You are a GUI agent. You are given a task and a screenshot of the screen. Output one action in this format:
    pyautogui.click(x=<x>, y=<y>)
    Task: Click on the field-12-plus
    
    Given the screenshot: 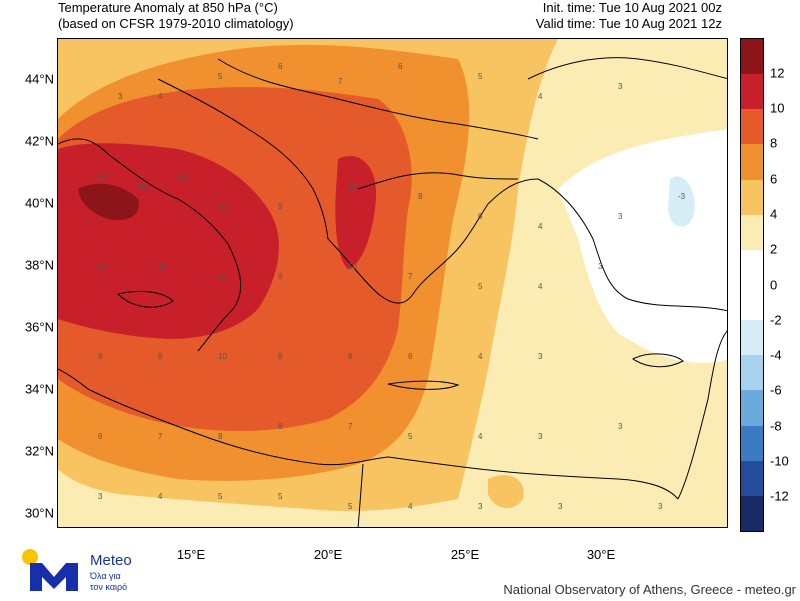 What is the action you would take?
    pyautogui.click(x=108, y=202)
    